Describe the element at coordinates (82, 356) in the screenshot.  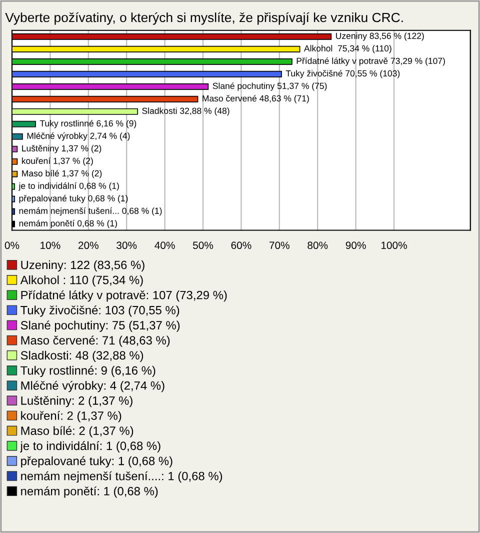
I see `legend-label: Sladkosti: 48 (32,88 %)` at that location.